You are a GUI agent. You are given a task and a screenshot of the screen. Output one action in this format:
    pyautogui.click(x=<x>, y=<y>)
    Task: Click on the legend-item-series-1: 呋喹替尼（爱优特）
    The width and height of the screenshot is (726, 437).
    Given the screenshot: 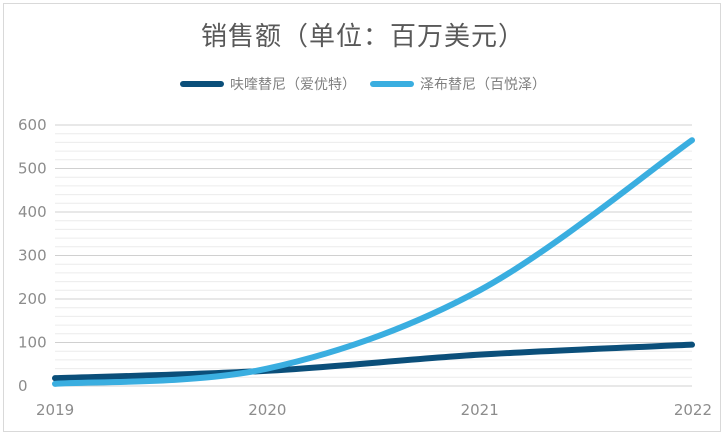 What is the action you would take?
    pyautogui.click(x=268, y=84)
    